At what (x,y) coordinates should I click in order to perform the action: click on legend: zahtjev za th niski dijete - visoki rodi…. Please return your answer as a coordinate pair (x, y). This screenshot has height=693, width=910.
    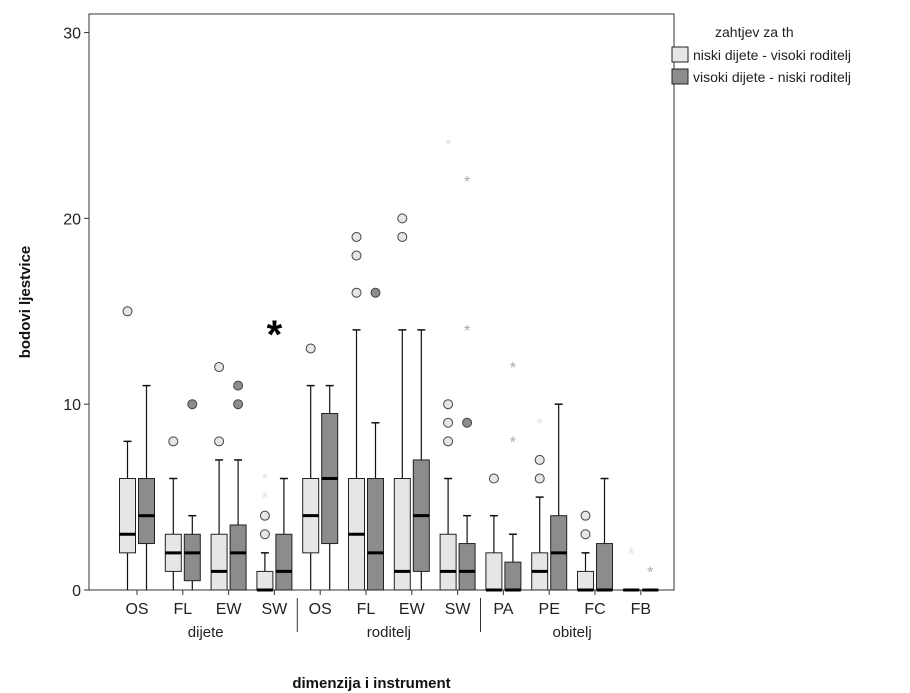
    Looking at the image, I should click on (761, 54).